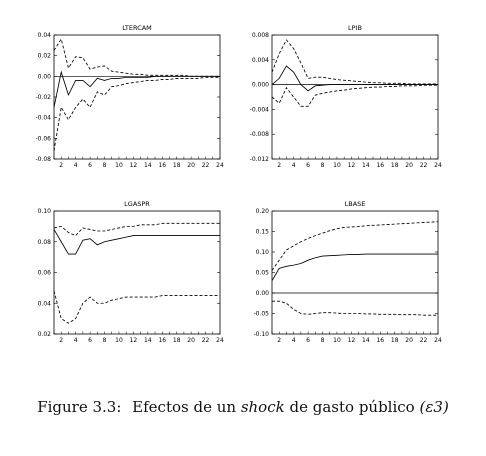 The height and width of the screenshot is (456, 486). What do you see at coordinates (263, 232) in the screenshot?
I see `y-tick-label: 0.15` at bounding box center [263, 232].